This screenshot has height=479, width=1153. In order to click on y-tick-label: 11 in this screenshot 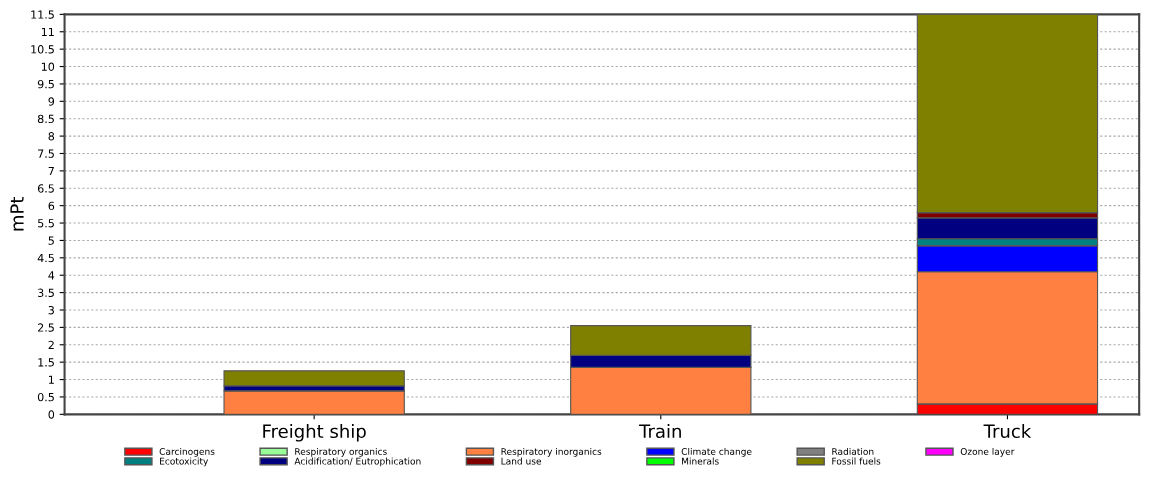, I will do `click(47, 31)`.